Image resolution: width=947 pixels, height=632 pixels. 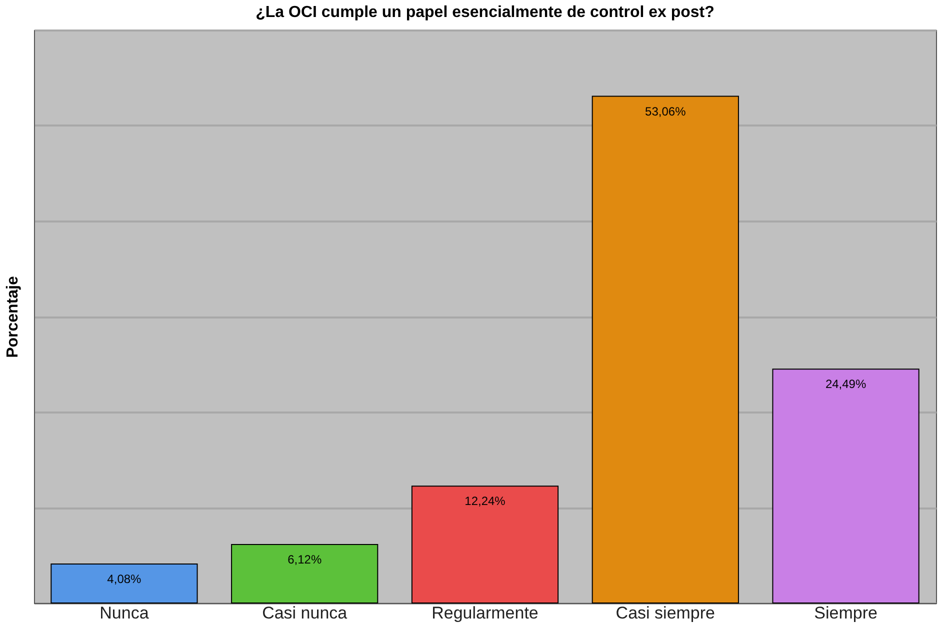 What do you see at coordinates (485, 613) in the screenshot?
I see `x-tick-label: Regularmente` at bounding box center [485, 613].